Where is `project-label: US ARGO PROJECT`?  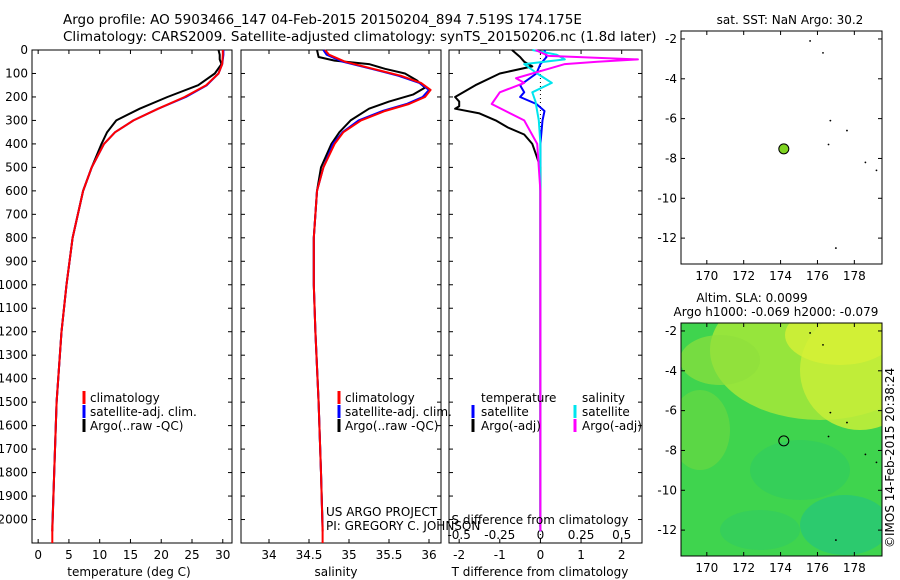
project-label: US ARGO PROJECT is located at coordinates (382, 512).